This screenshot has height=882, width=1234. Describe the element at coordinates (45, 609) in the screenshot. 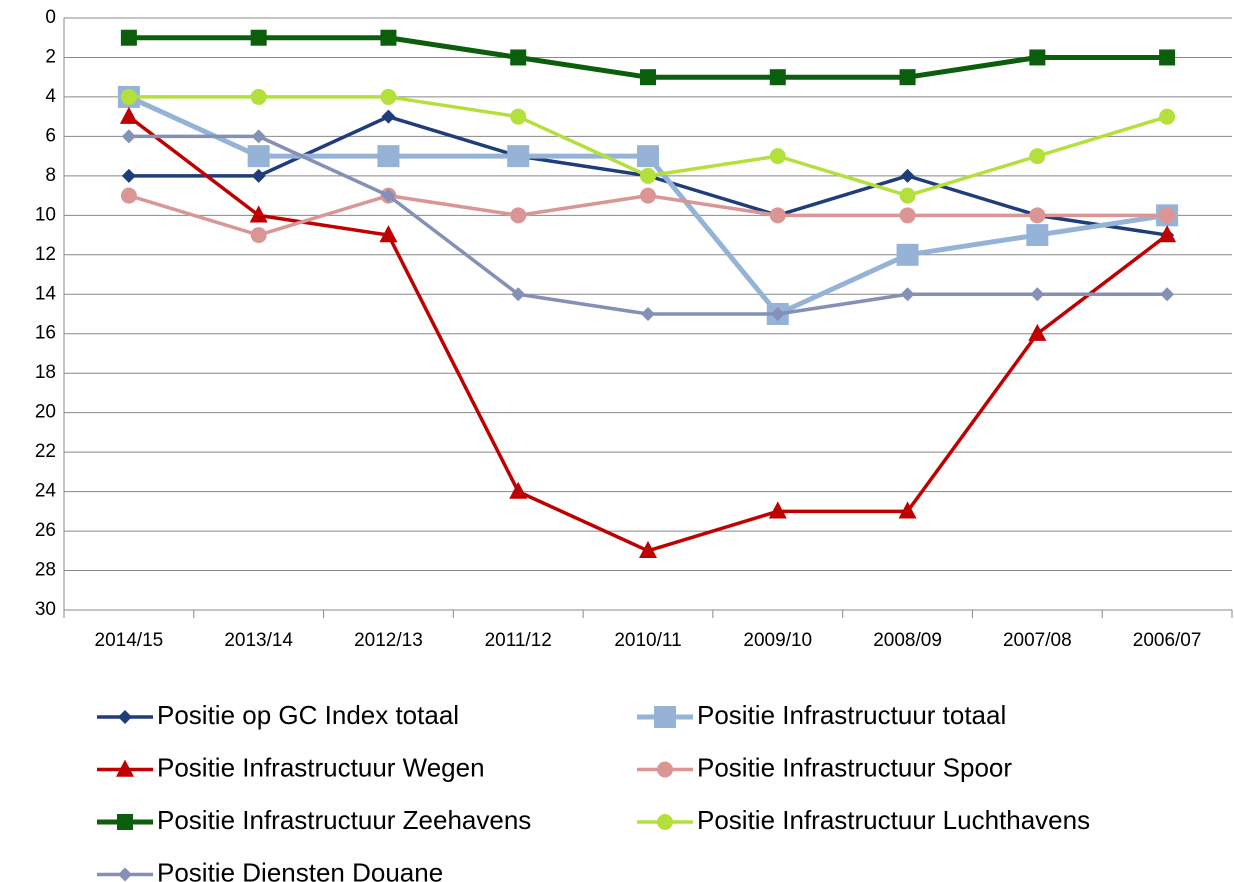

I see `y-tick-label: 30` at that location.